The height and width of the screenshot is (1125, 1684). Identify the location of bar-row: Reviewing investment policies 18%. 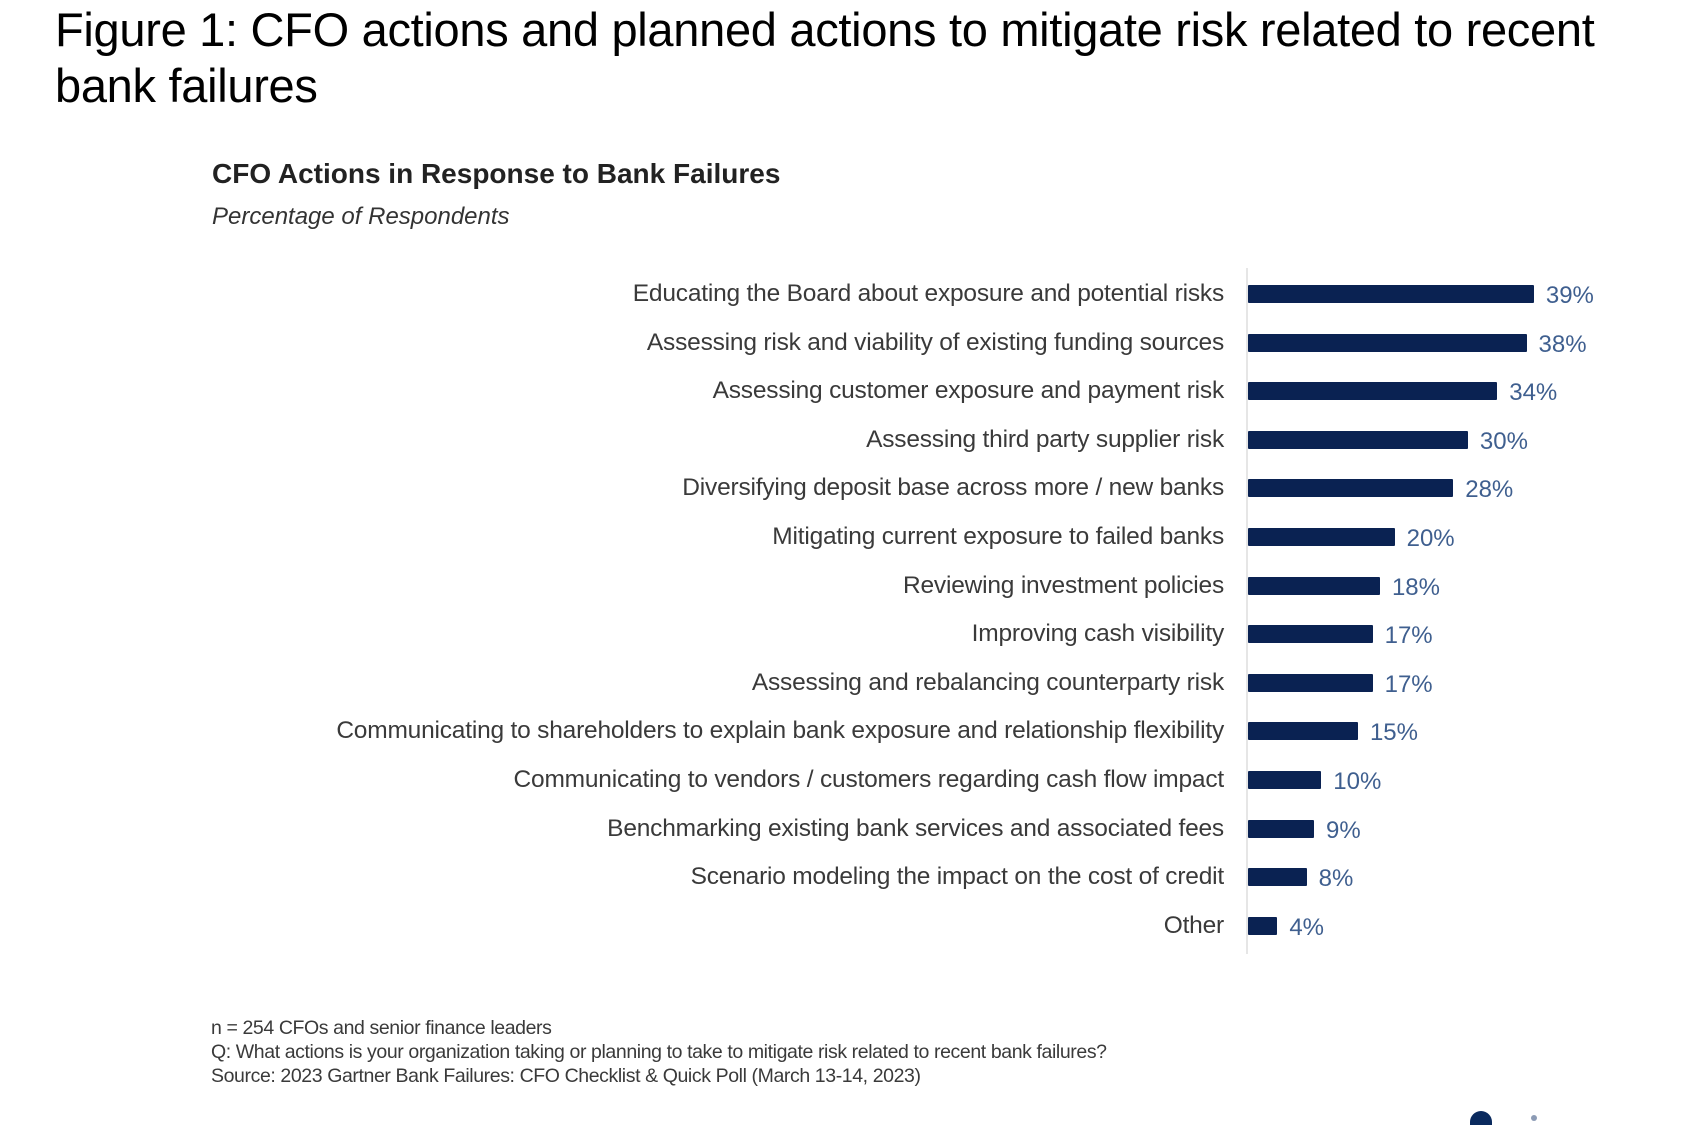
(842, 586).